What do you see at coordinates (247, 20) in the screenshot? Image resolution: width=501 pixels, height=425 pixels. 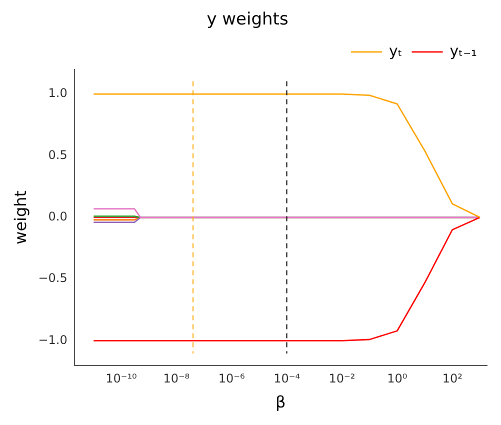 I see `chart-title: y weights` at bounding box center [247, 20].